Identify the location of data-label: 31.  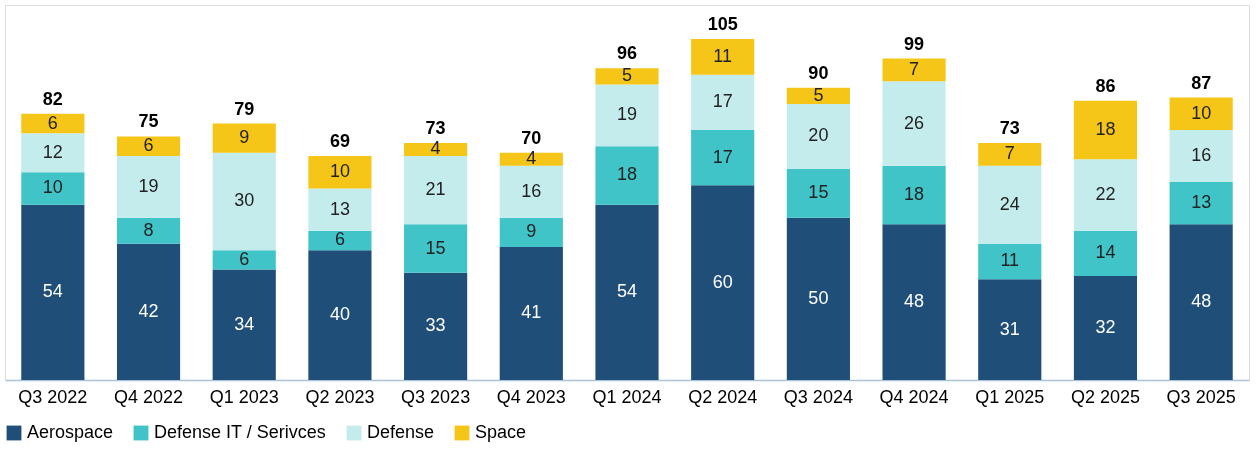
(1009, 328).